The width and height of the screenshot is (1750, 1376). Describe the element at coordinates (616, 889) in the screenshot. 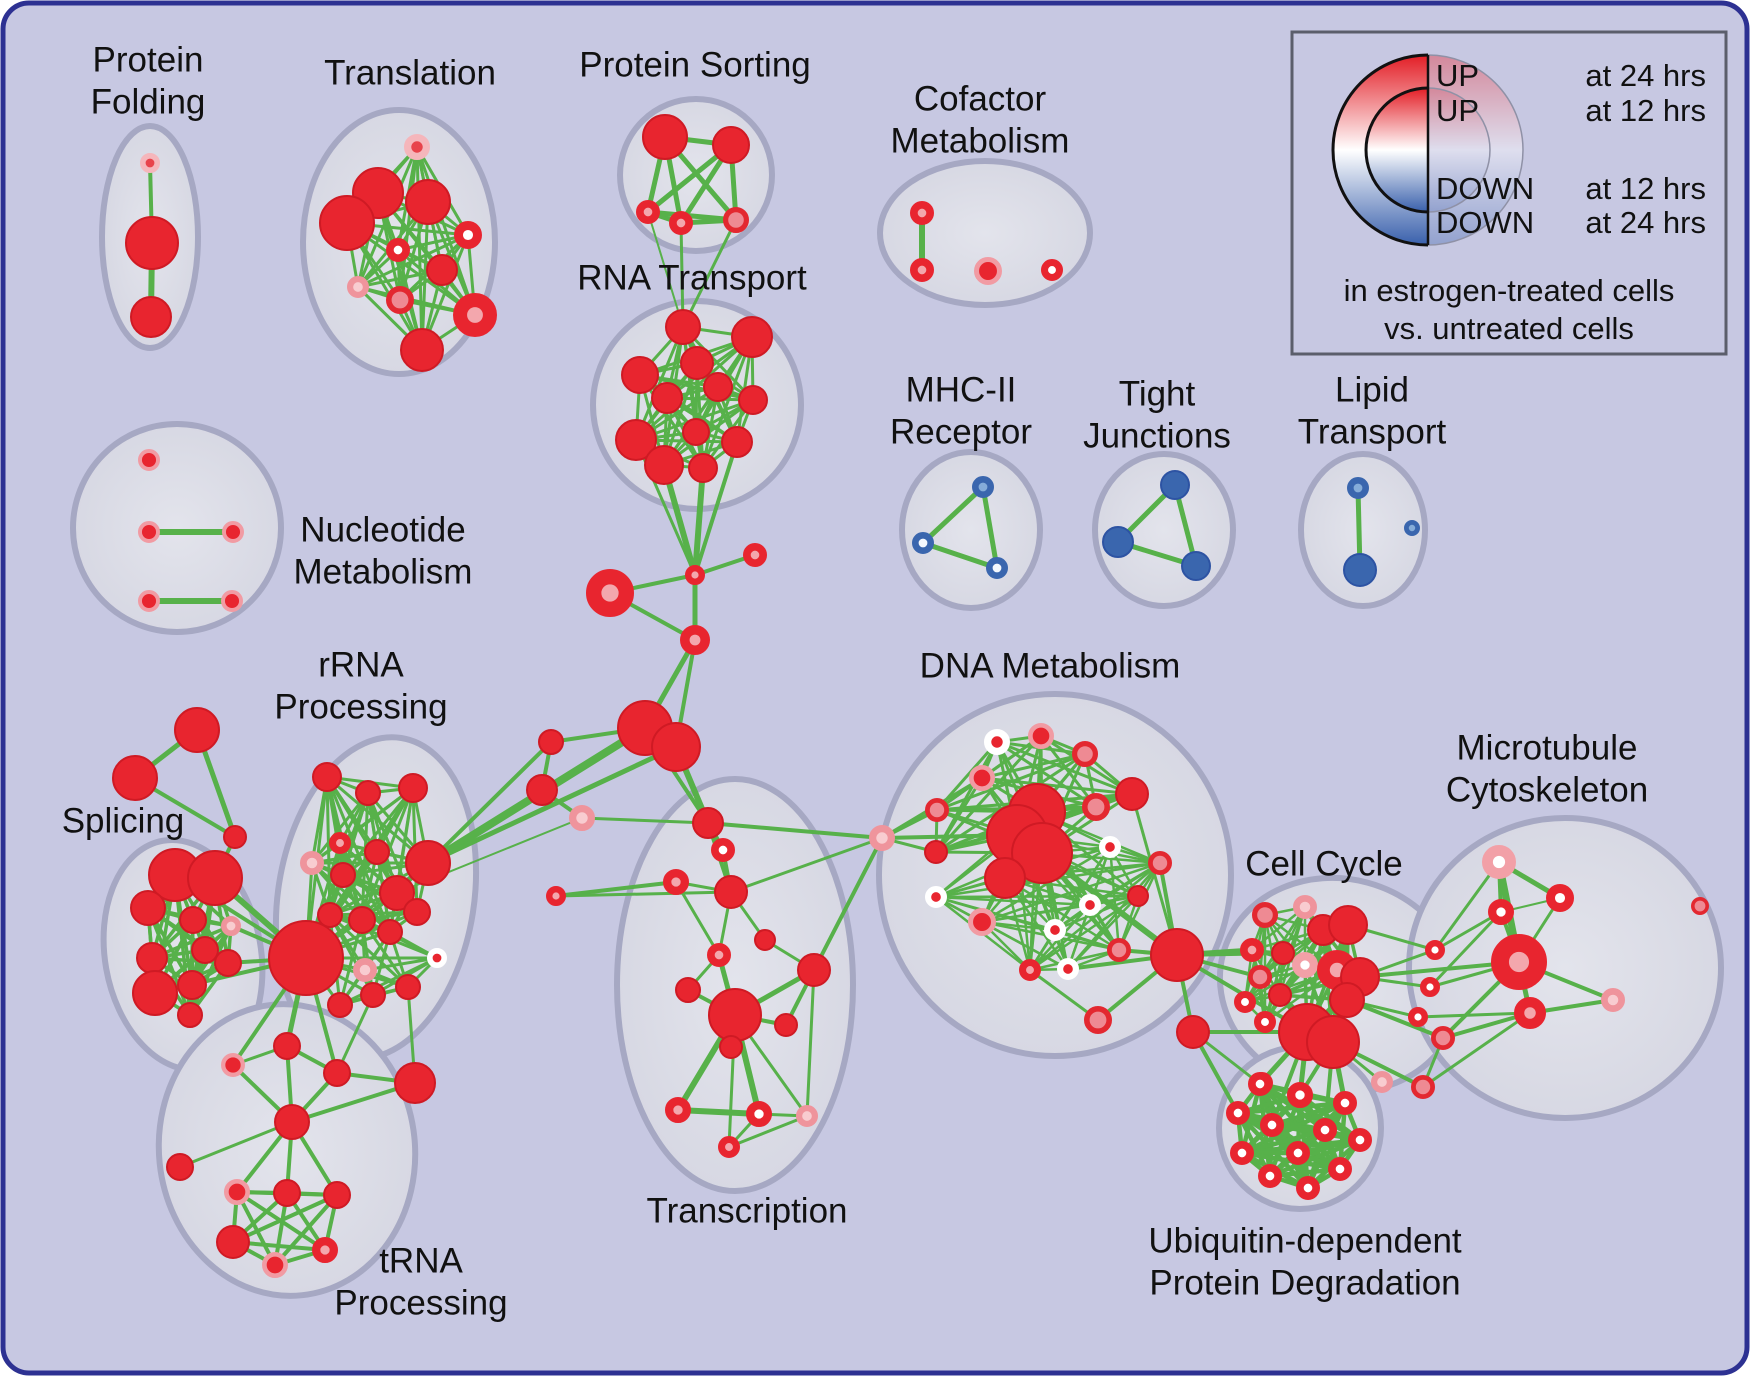

I see `edge-lo3-tr3` at that location.